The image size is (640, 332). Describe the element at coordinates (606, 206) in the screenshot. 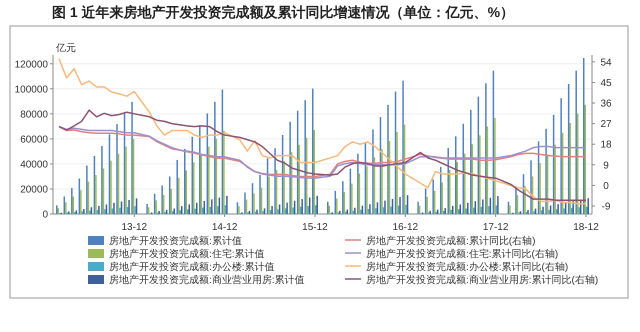

I see `y2-tick-label: -9` at that location.